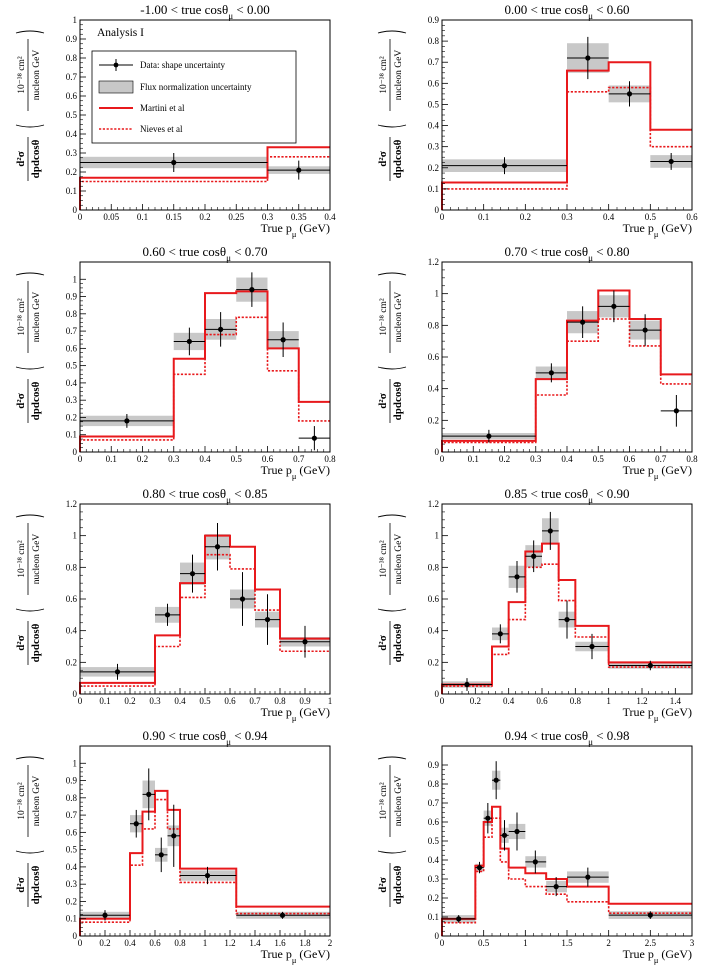 The image size is (727, 969). What do you see at coordinates (194, 97) in the screenshot?
I see `legend-box` at bounding box center [194, 97].